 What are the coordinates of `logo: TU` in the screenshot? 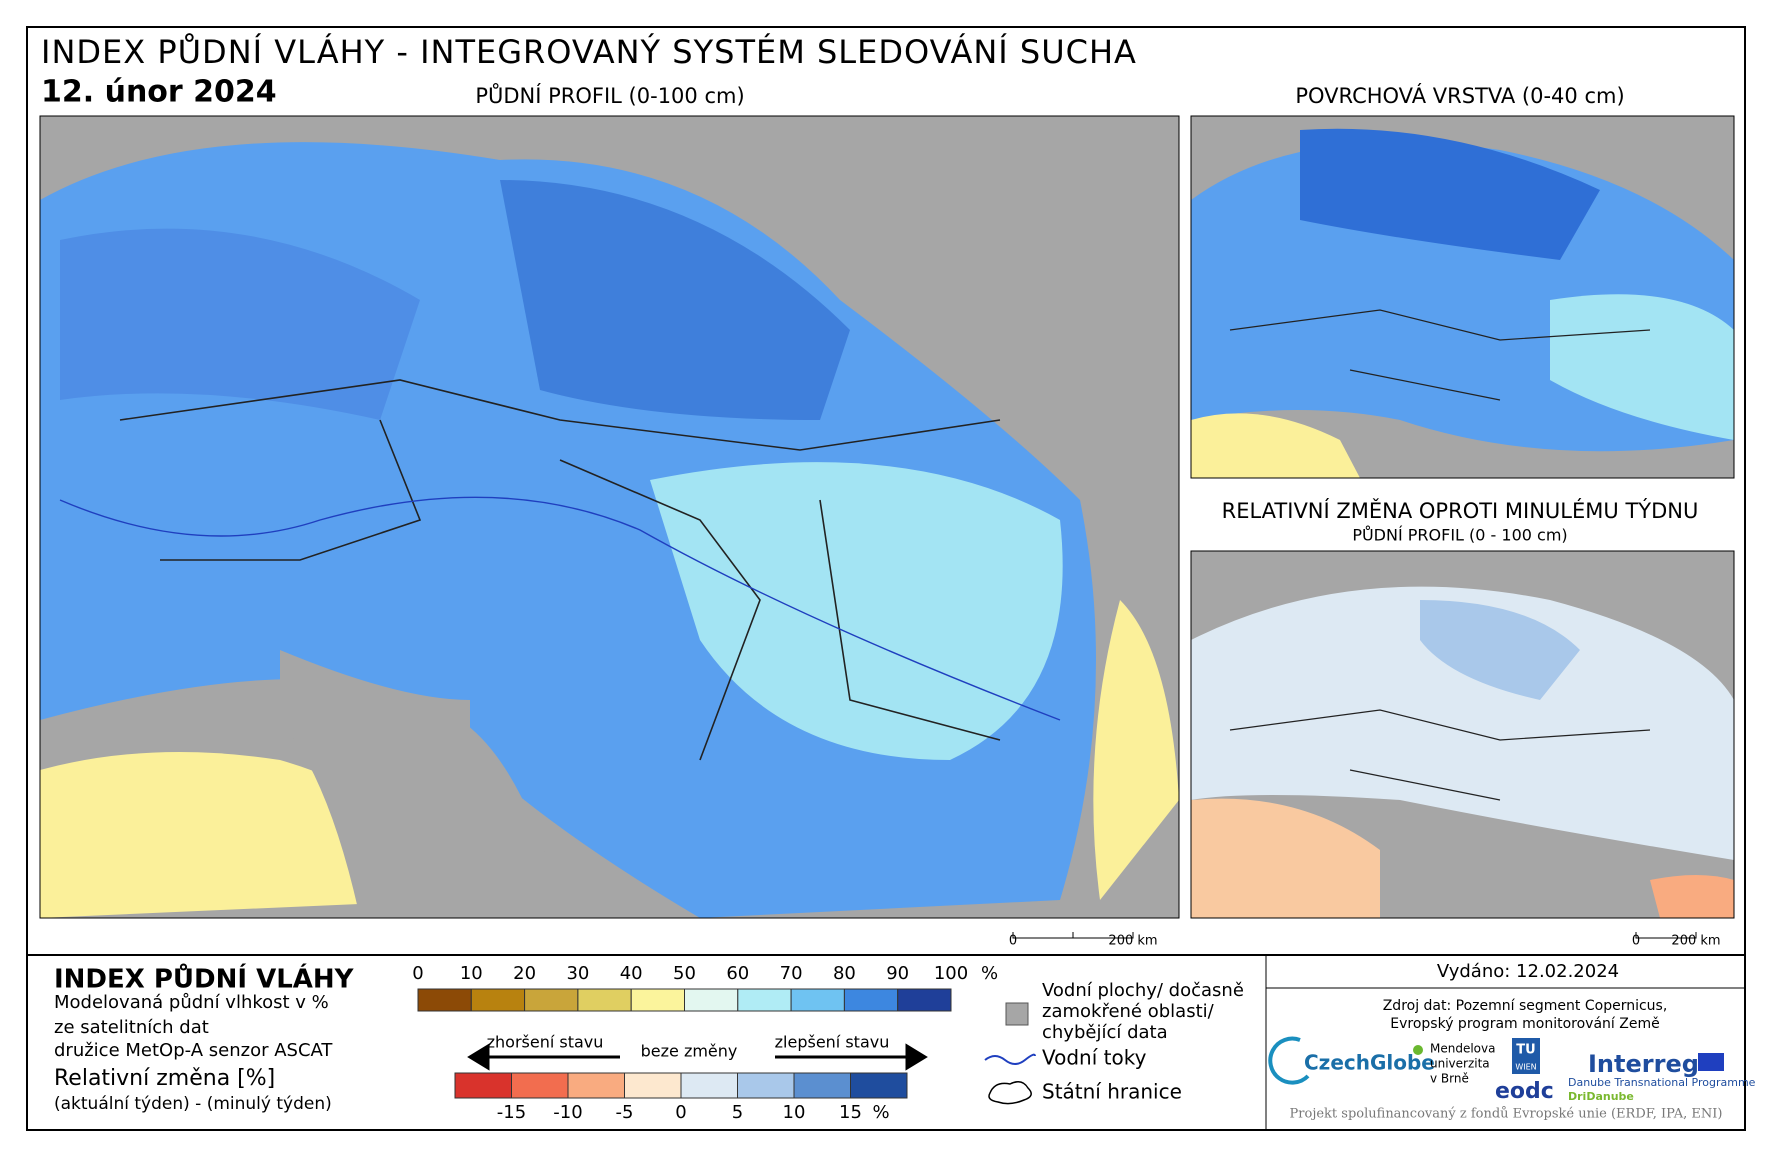 It's located at (1525, 1050).